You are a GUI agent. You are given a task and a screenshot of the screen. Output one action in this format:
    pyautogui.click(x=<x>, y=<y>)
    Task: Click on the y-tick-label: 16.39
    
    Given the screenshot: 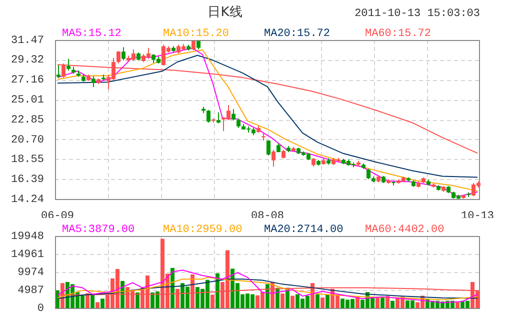 What is the action you would take?
    pyautogui.click(x=27, y=180)
    